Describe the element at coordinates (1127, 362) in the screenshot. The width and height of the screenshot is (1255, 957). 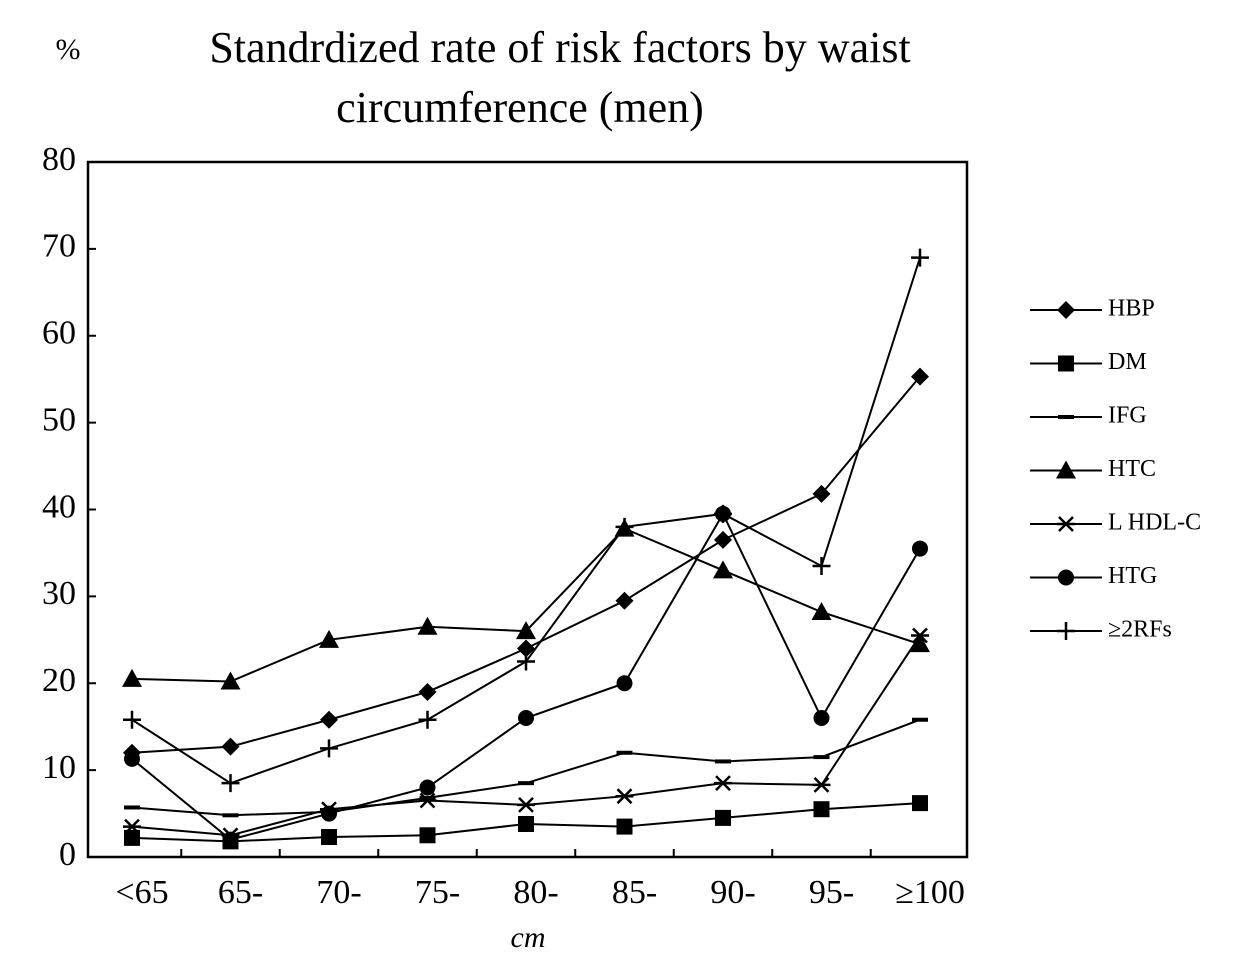
I see `legend-label: DM` at that location.